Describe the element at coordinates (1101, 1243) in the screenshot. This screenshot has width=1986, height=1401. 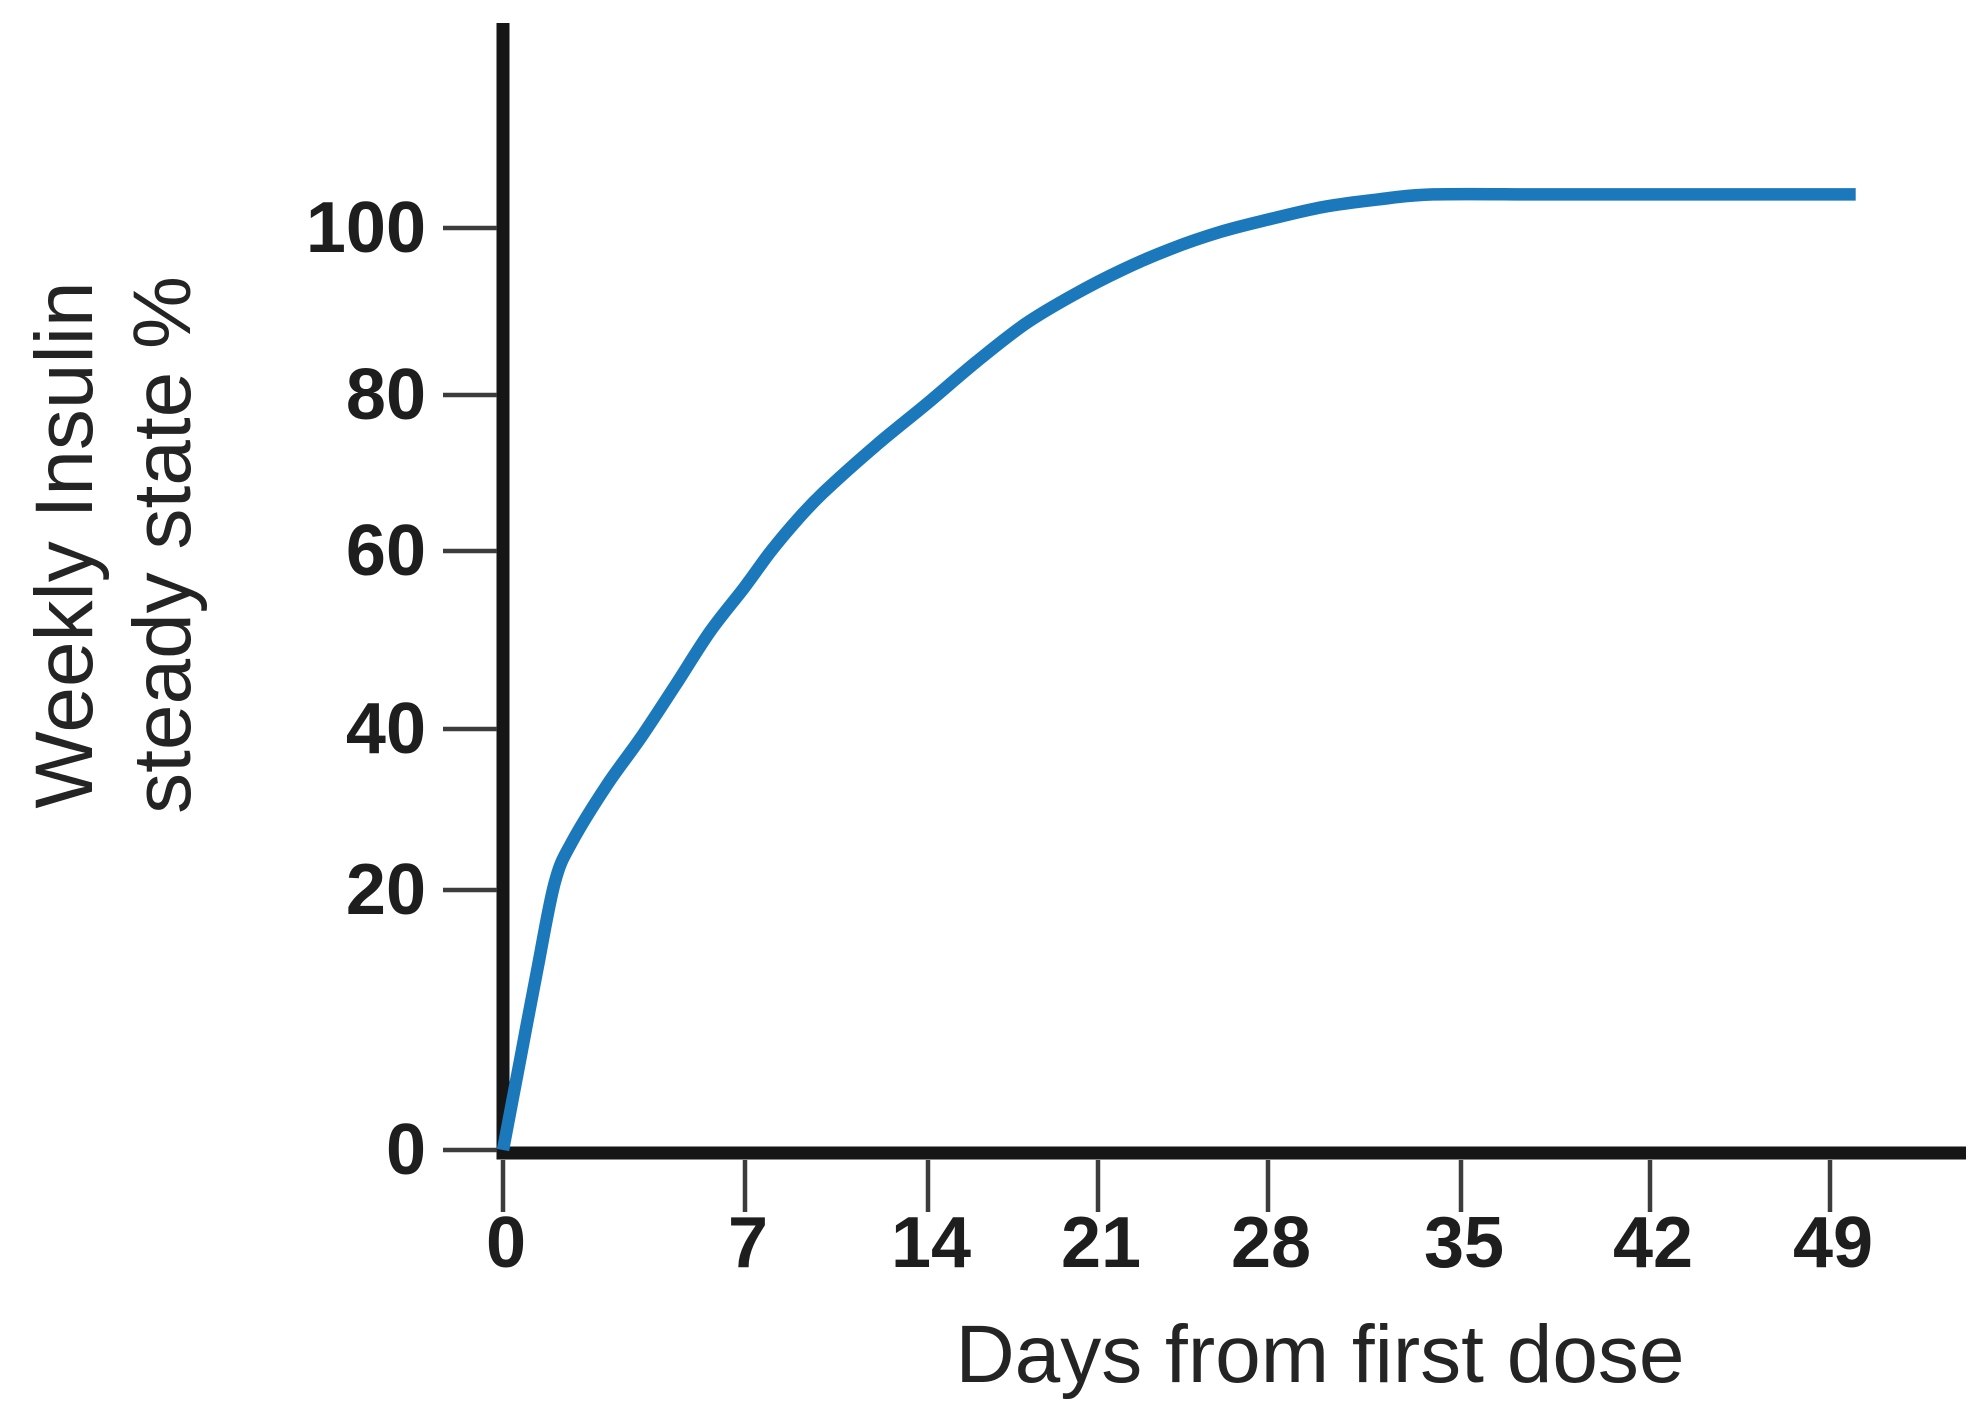
I see `x-tick-label: 21` at that location.